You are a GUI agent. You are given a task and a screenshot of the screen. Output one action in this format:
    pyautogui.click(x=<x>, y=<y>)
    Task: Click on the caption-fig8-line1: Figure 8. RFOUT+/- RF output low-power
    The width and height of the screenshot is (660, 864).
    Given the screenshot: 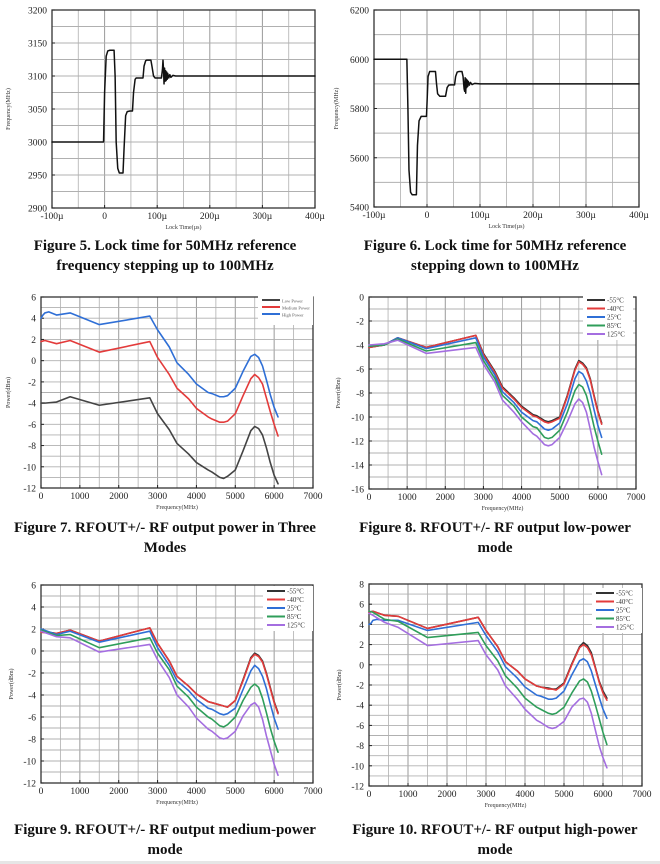 What is the action you would take?
    pyautogui.click(x=495, y=528)
    